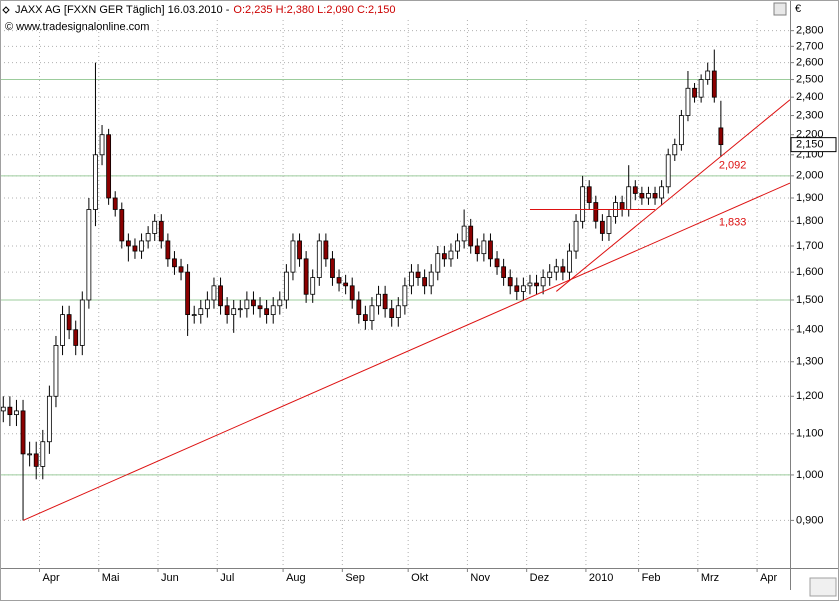 The image size is (839, 601). Describe the element at coordinates (780, 9) in the screenshot. I see `window-button` at that location.